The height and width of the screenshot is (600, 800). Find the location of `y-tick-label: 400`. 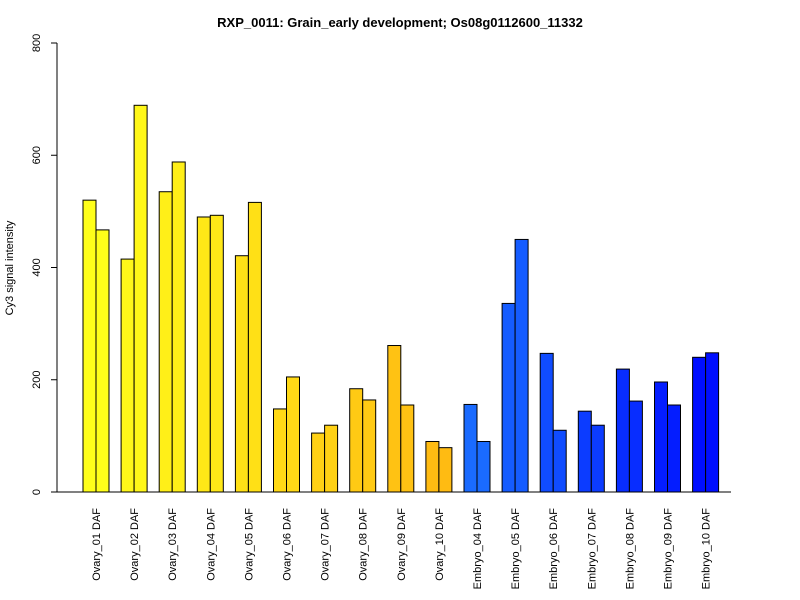

y-tick-label: 400 is located at coordinates (37, 267).